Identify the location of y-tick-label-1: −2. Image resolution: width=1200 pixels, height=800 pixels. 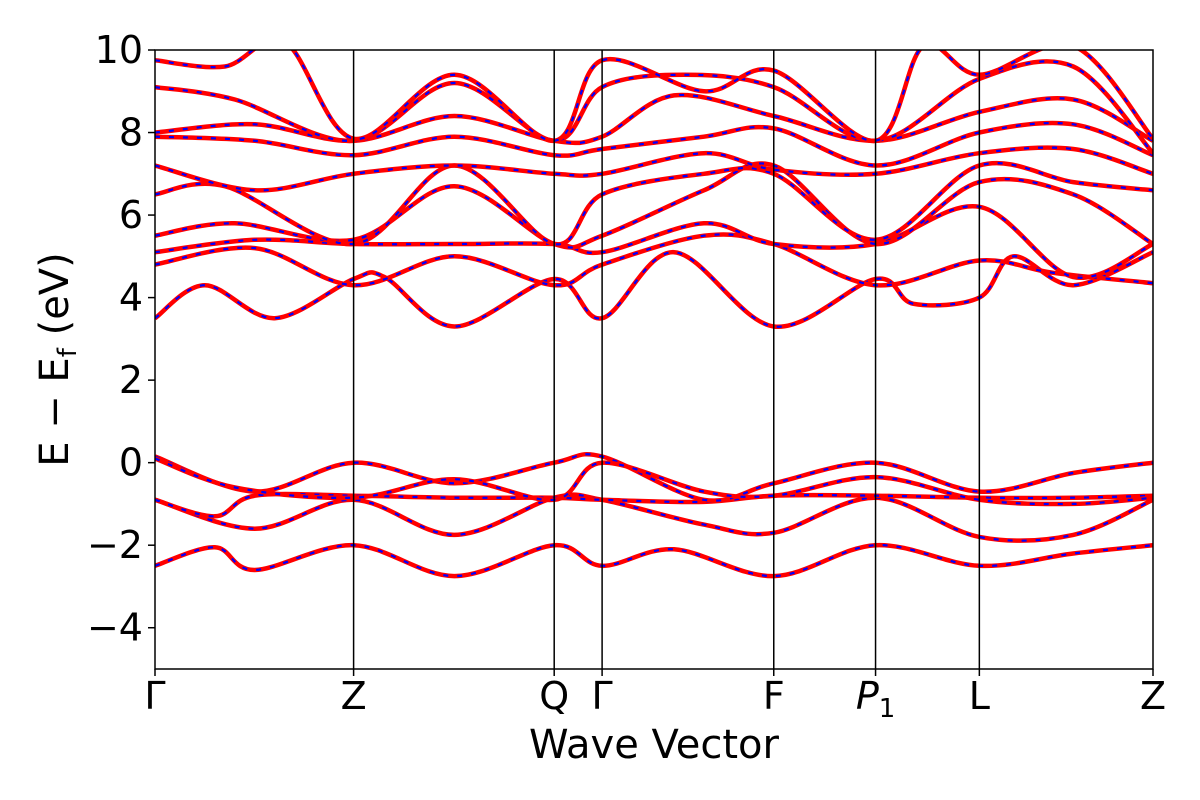
(115, 545).